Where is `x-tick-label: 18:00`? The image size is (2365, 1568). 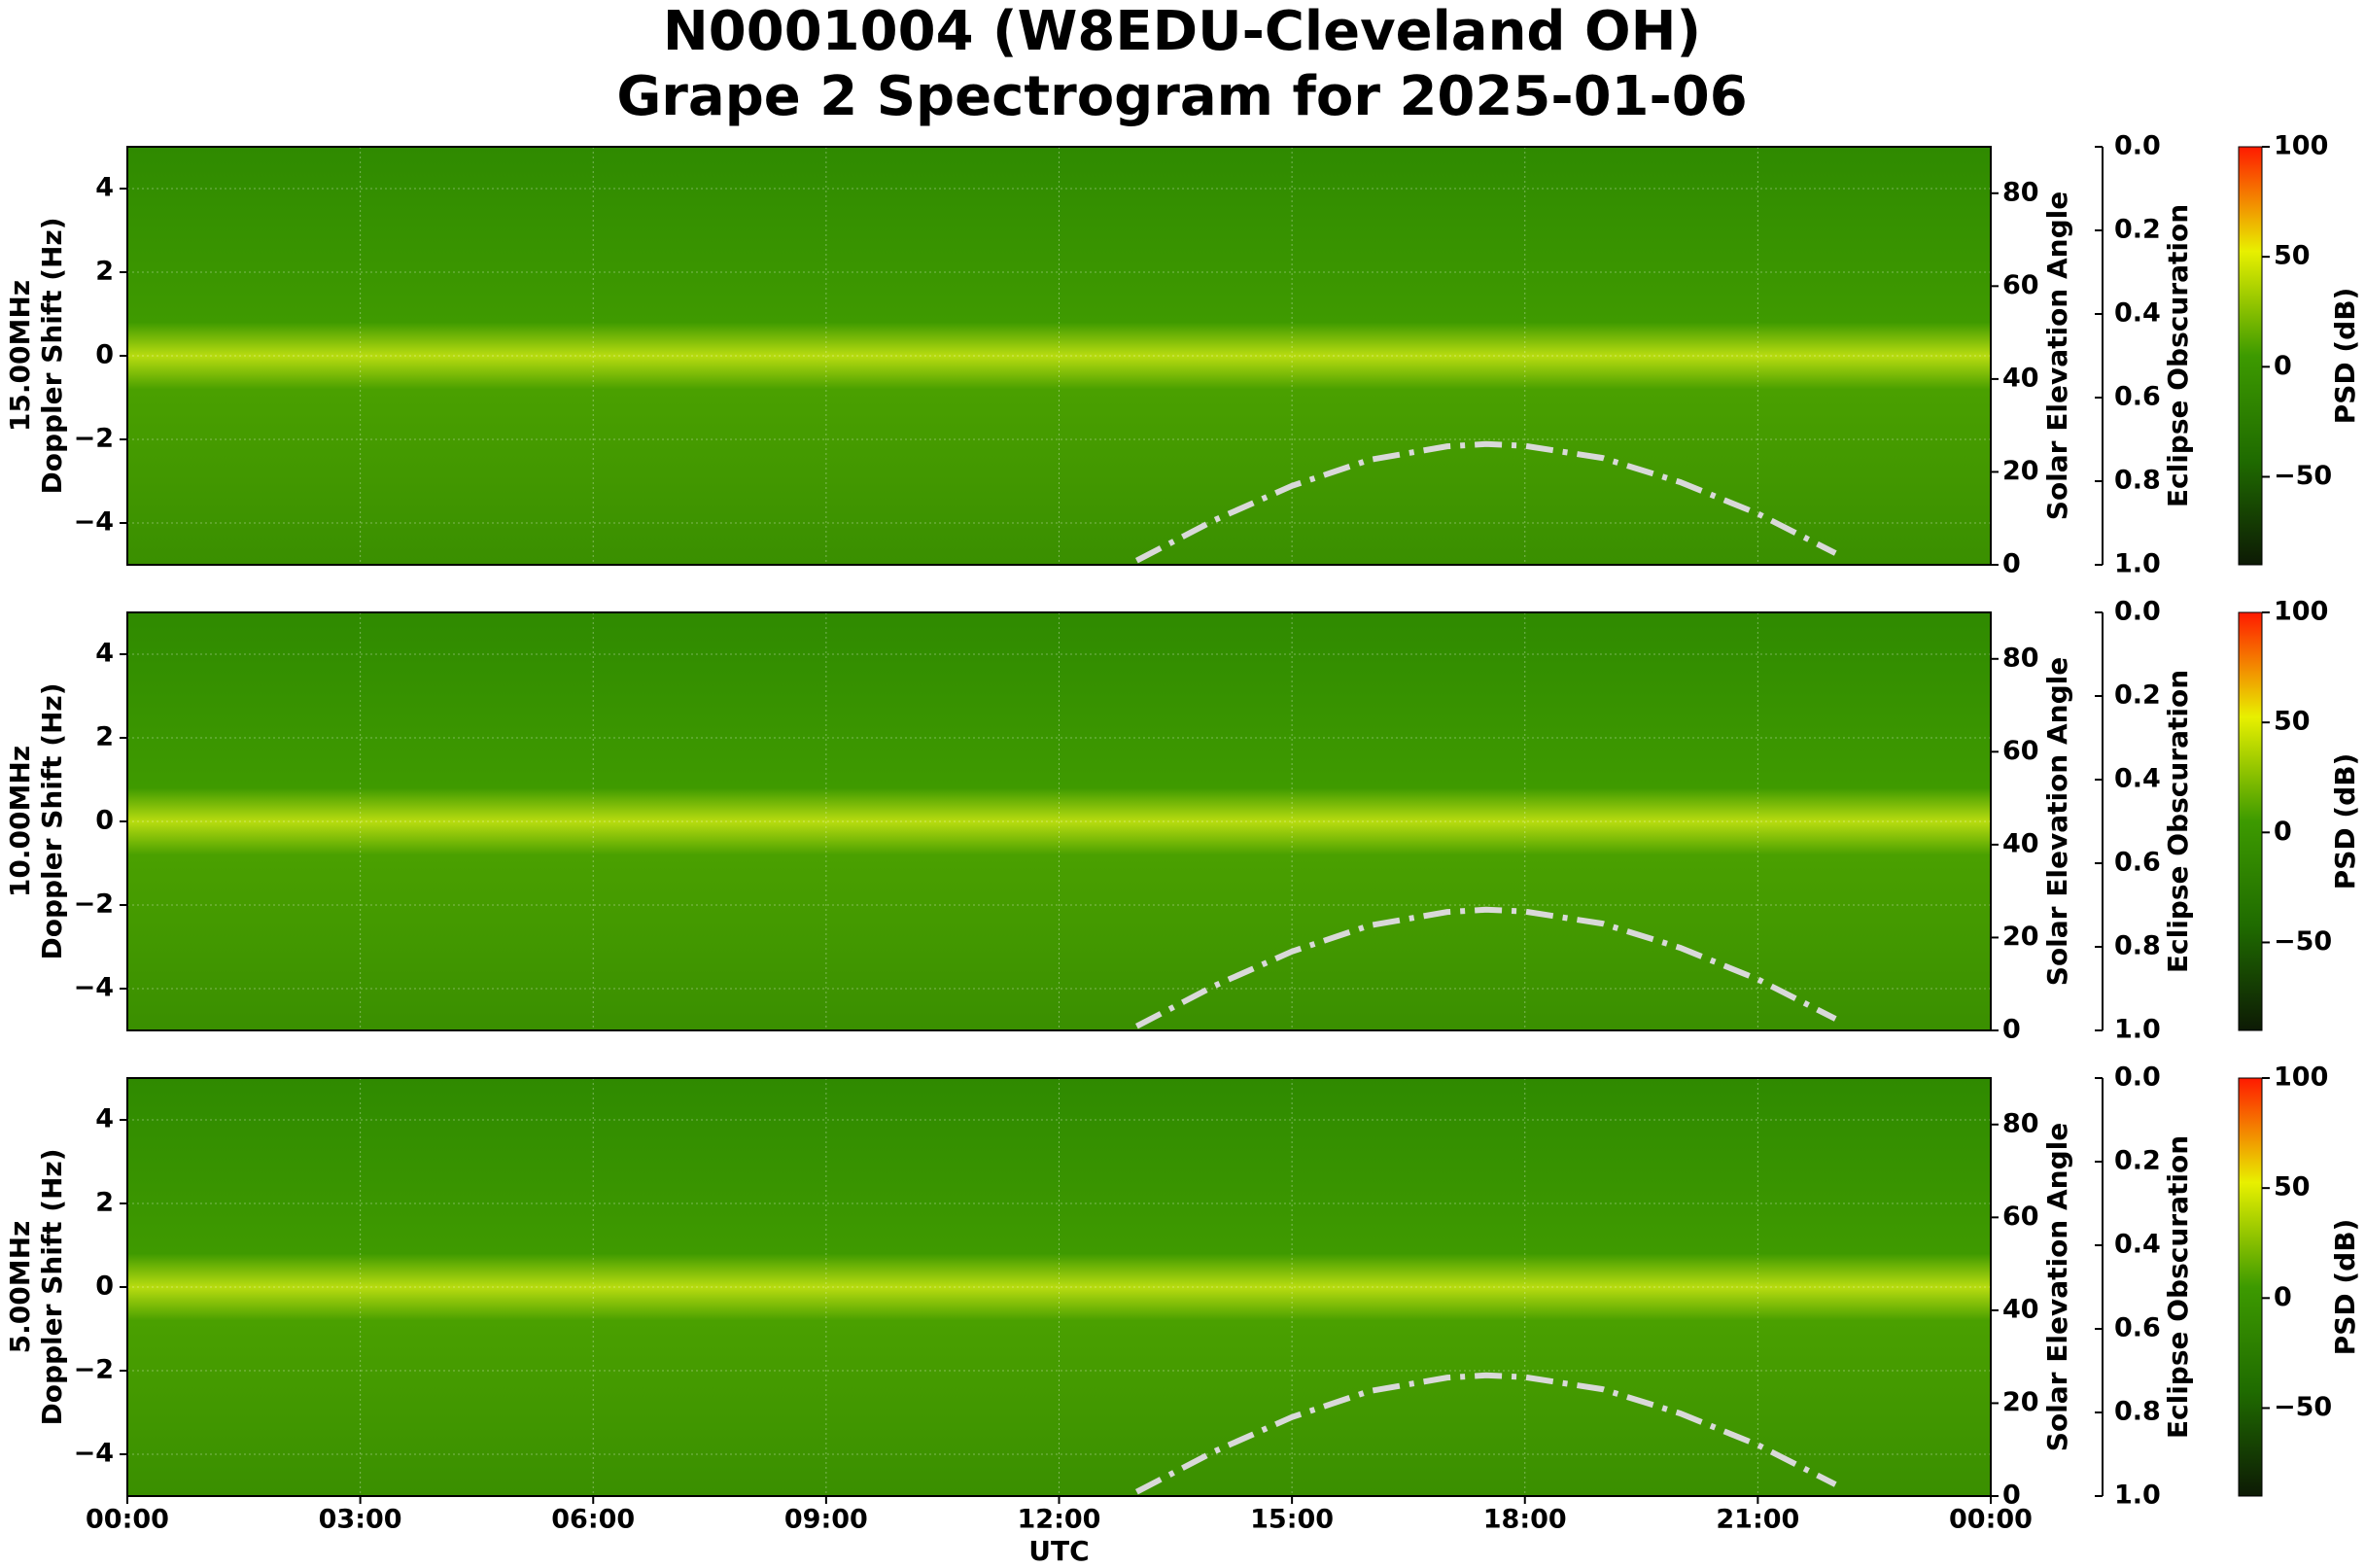 x-tick-label: 18:00 is located at coordinates (1525, 1520).